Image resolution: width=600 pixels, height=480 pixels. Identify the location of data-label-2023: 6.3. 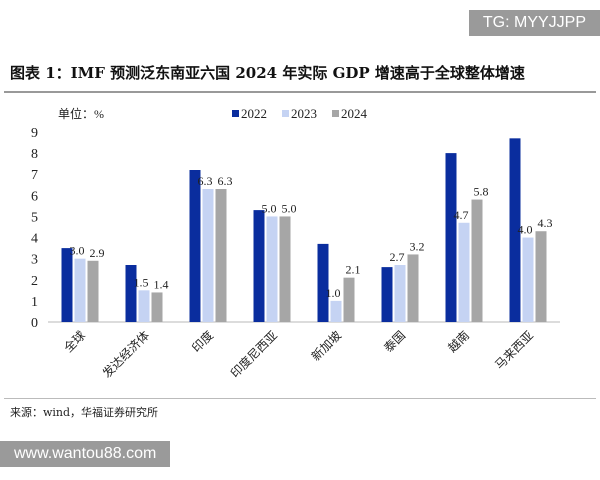
(205, 181).